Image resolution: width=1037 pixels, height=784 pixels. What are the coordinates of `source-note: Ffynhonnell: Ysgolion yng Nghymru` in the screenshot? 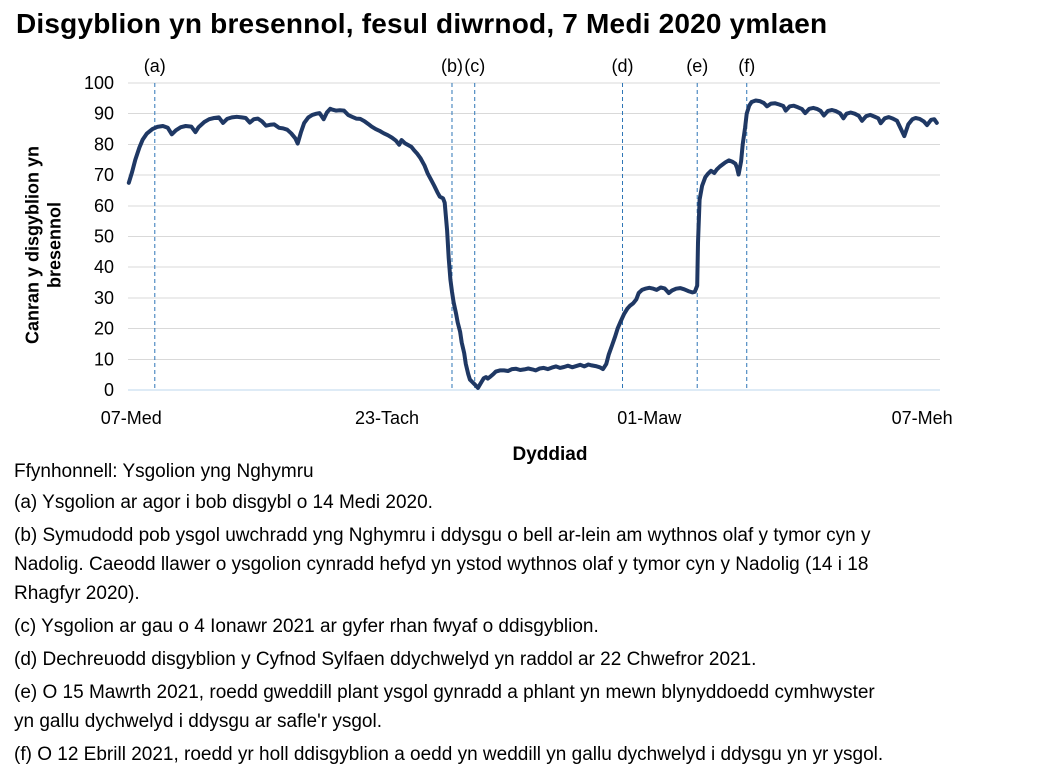 It's located at (164, 471).